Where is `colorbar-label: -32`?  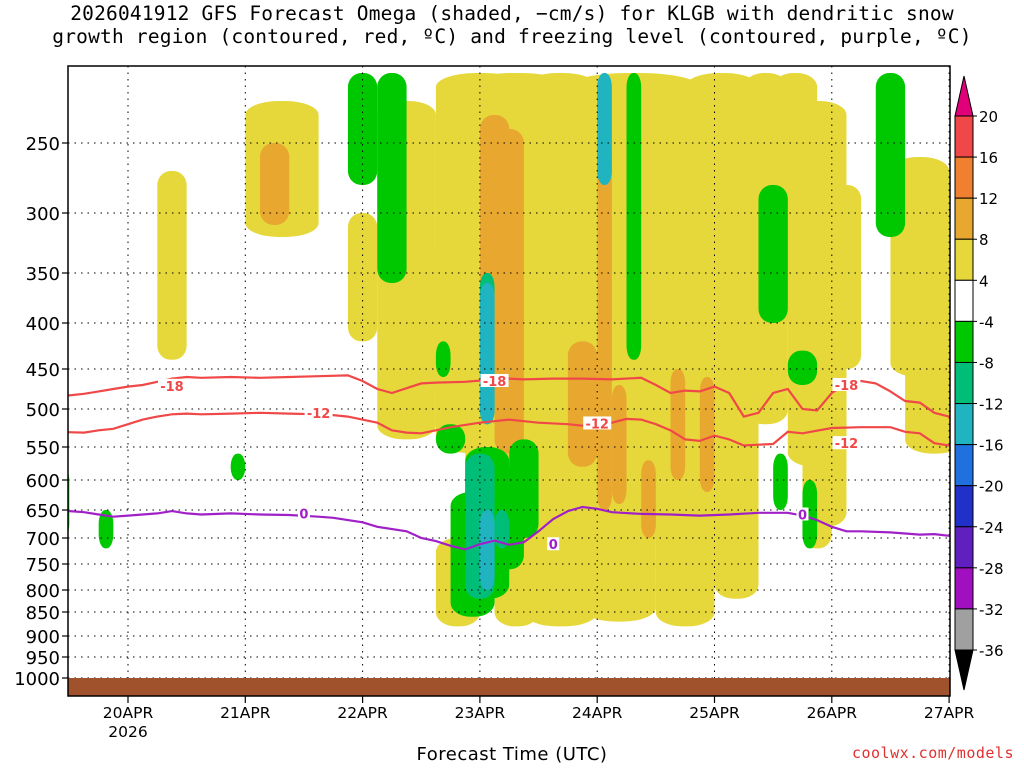
colorbar-label: -32 is located at coordinates (991, 610).